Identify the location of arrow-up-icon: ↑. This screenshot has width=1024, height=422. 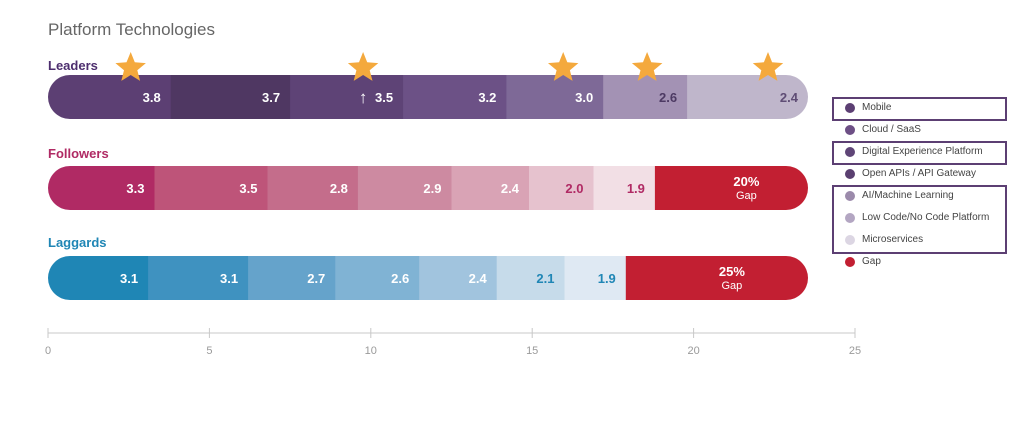
(363, 97).